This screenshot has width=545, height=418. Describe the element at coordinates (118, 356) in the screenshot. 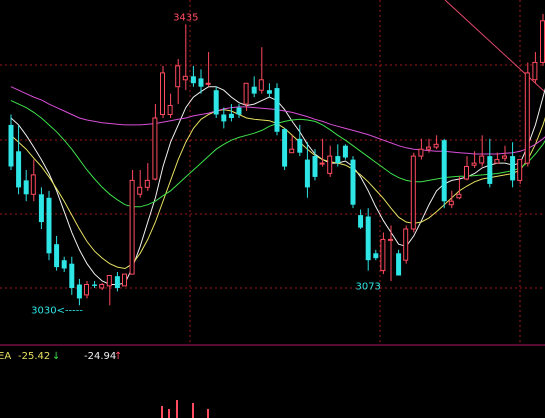

I see `indicator-arrow2: ↑` at that location.